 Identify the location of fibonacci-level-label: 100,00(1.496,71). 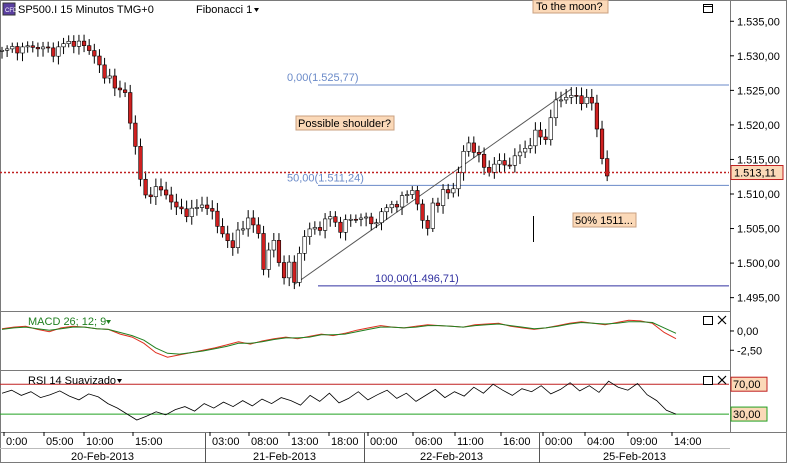
(417, 279).